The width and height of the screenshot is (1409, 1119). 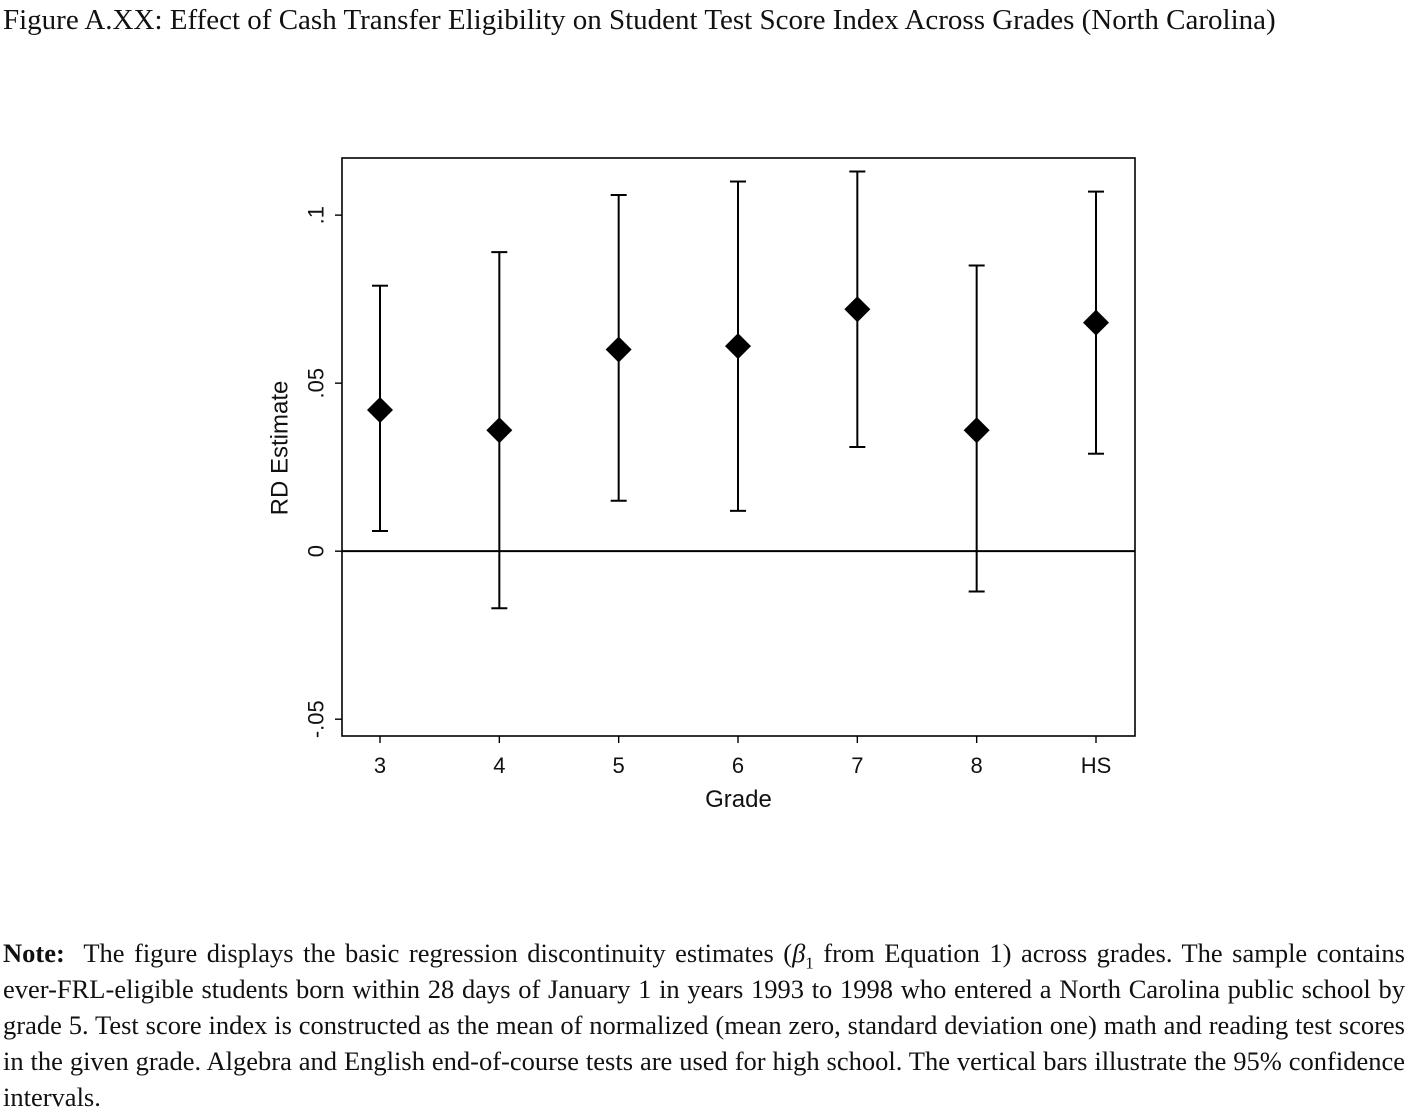 What do you see at coordinates (809, 963) in the screenshot?
I see `beta-subscript: 1` at bounding box center [809, 963].